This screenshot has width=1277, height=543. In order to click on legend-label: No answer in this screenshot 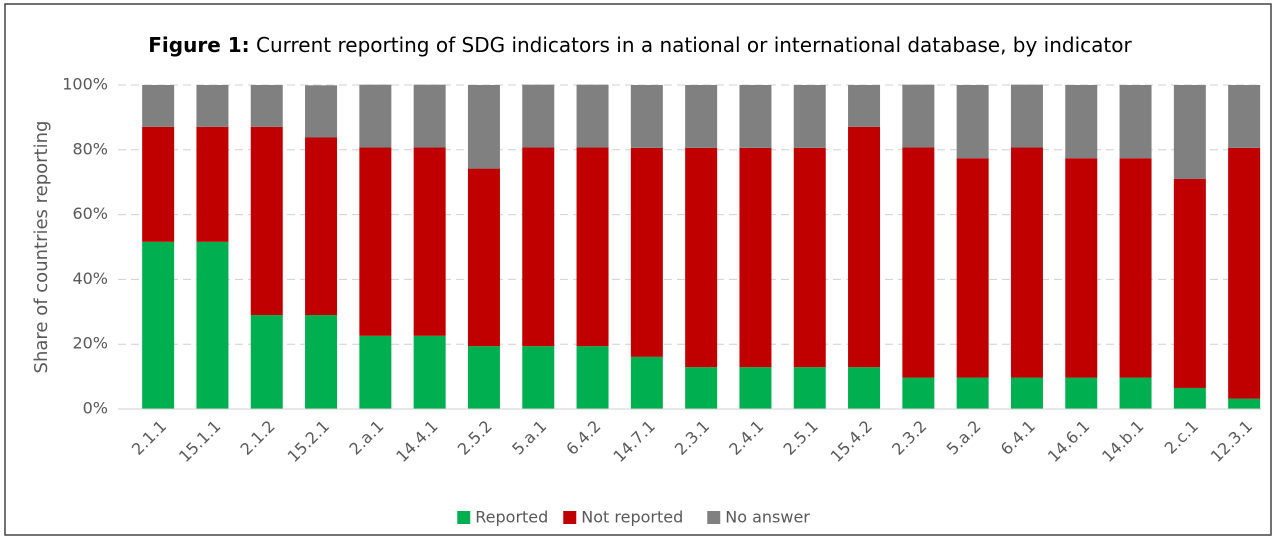, I will do `click(767, 517)`.